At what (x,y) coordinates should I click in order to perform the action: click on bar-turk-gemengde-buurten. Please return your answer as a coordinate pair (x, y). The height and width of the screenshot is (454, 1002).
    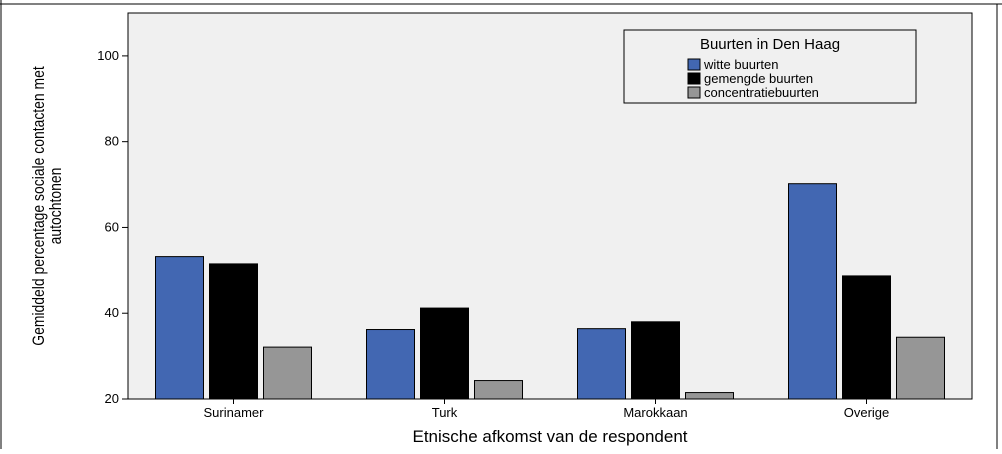
    Looking at the image, I should click on (444, 353).